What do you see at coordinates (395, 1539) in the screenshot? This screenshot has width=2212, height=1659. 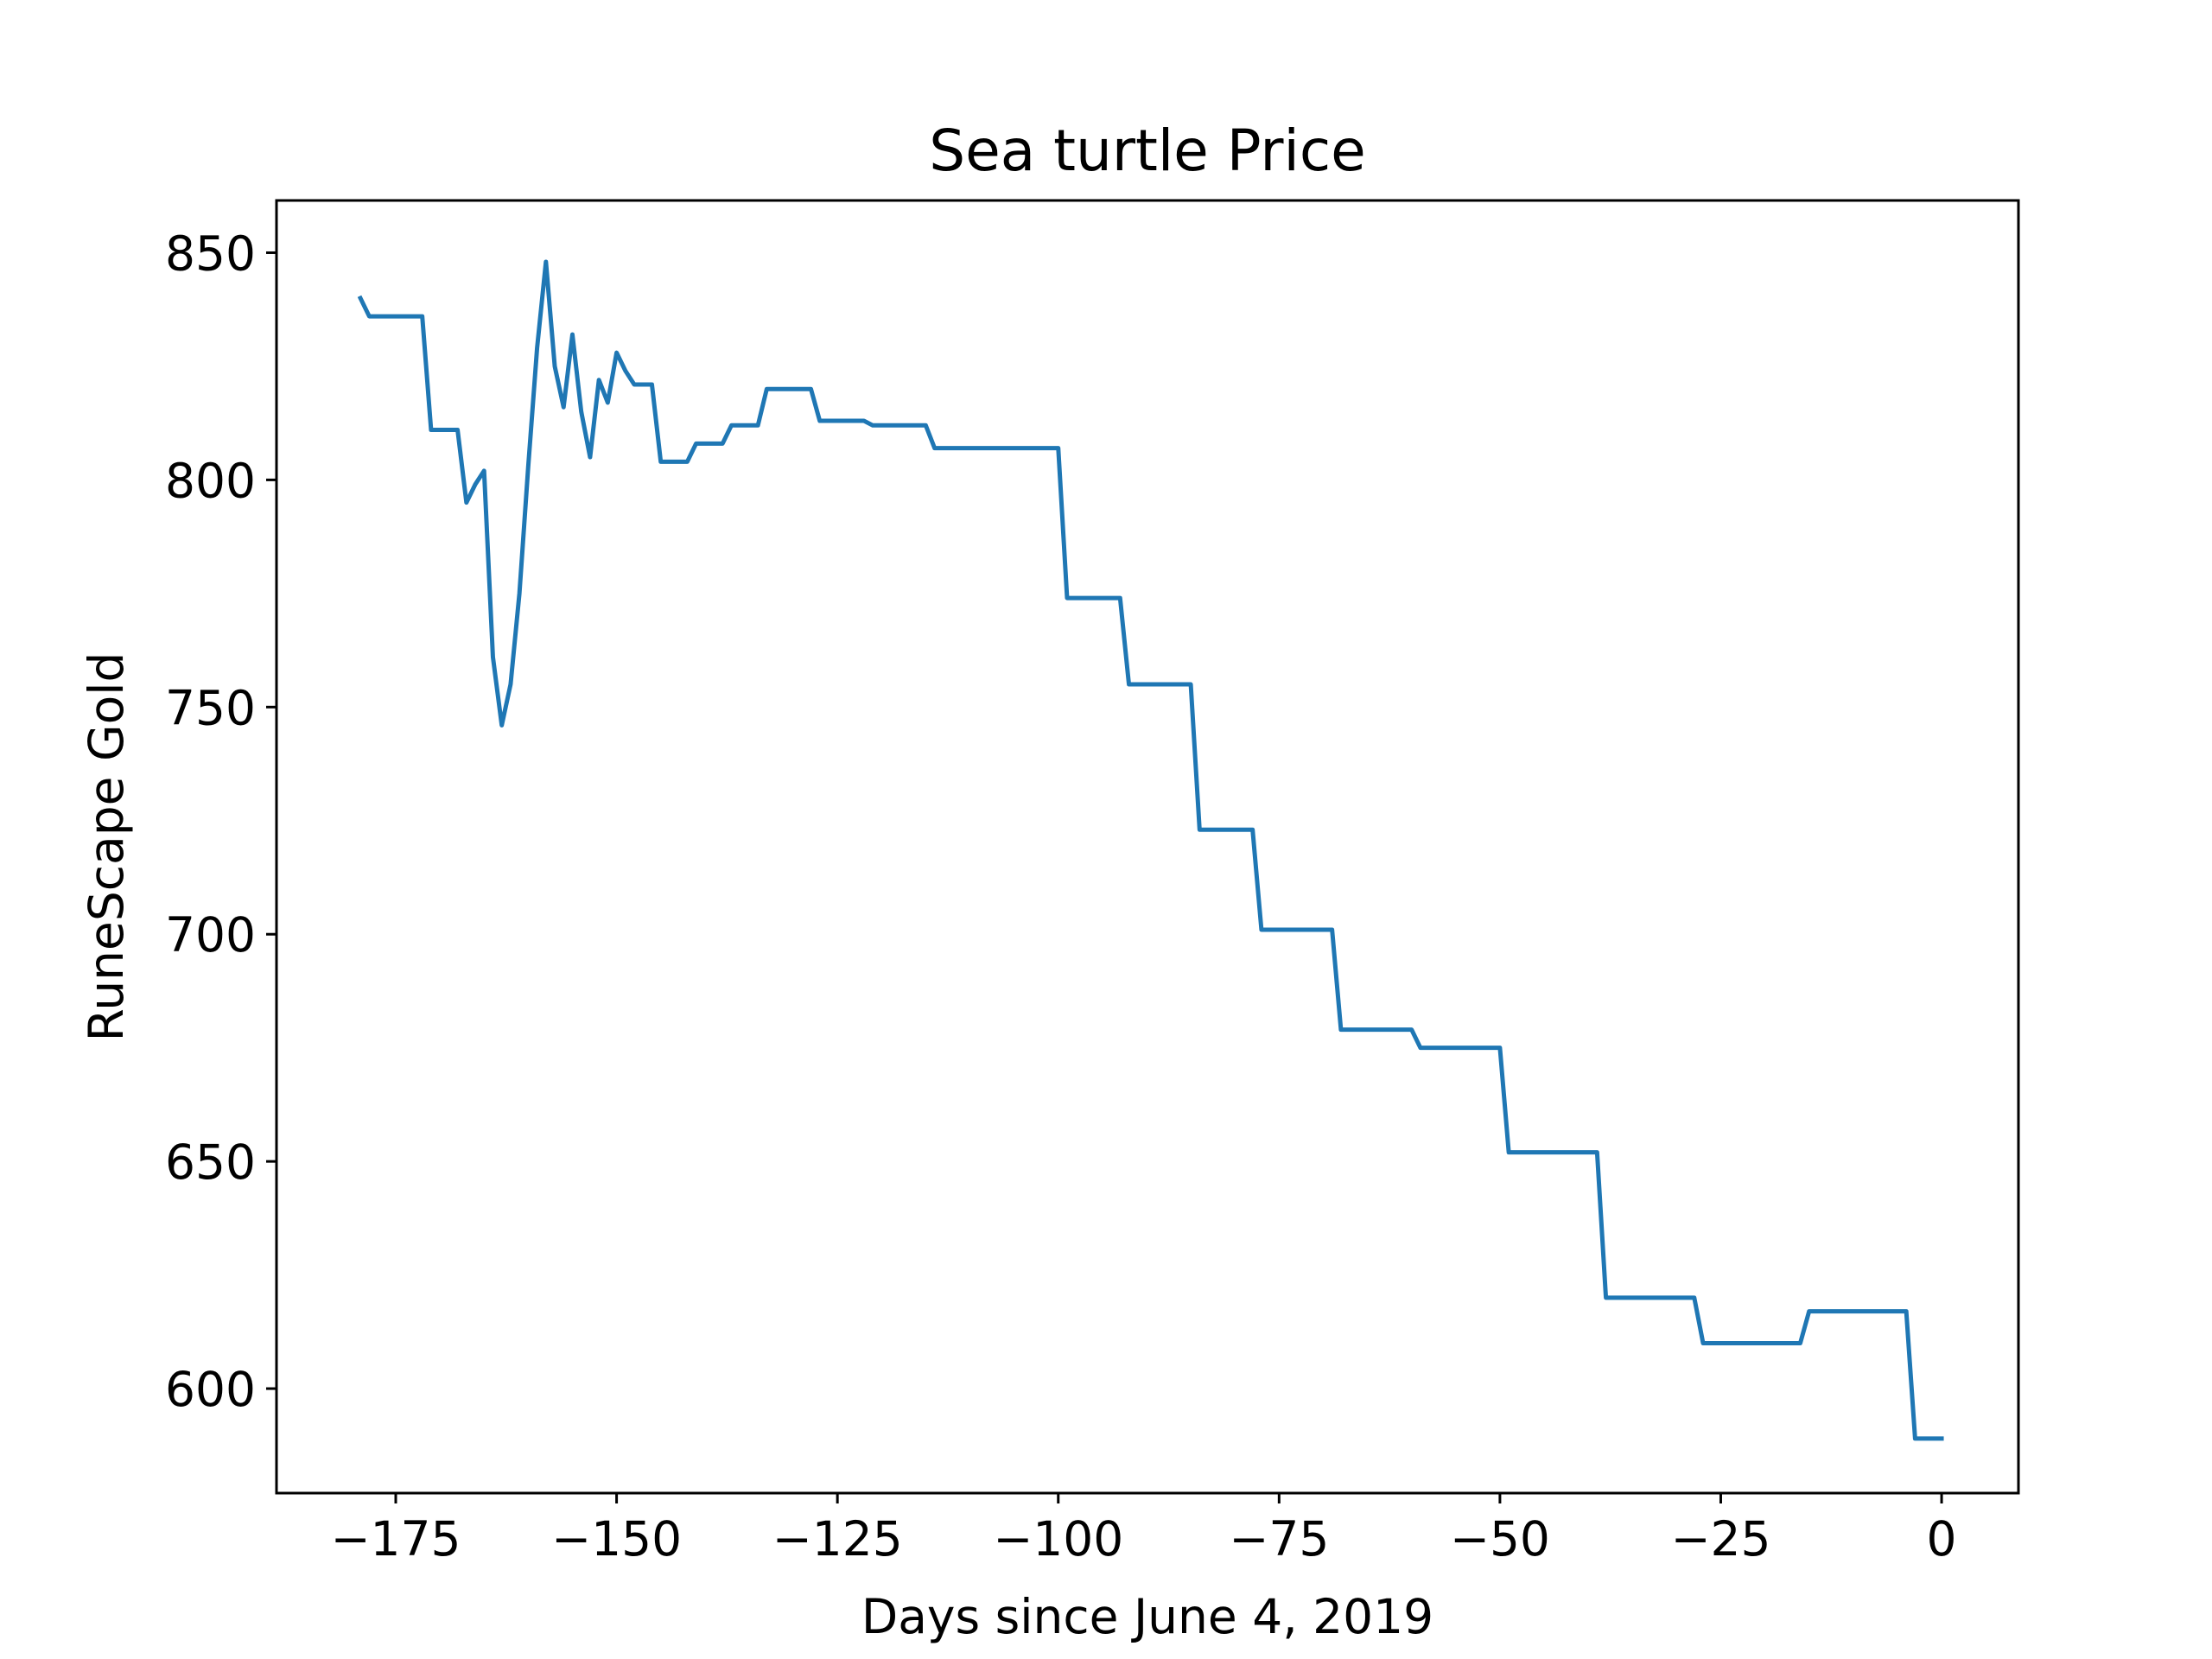 I see `x-tick-label: −175` at bounding box center [395, 1539].